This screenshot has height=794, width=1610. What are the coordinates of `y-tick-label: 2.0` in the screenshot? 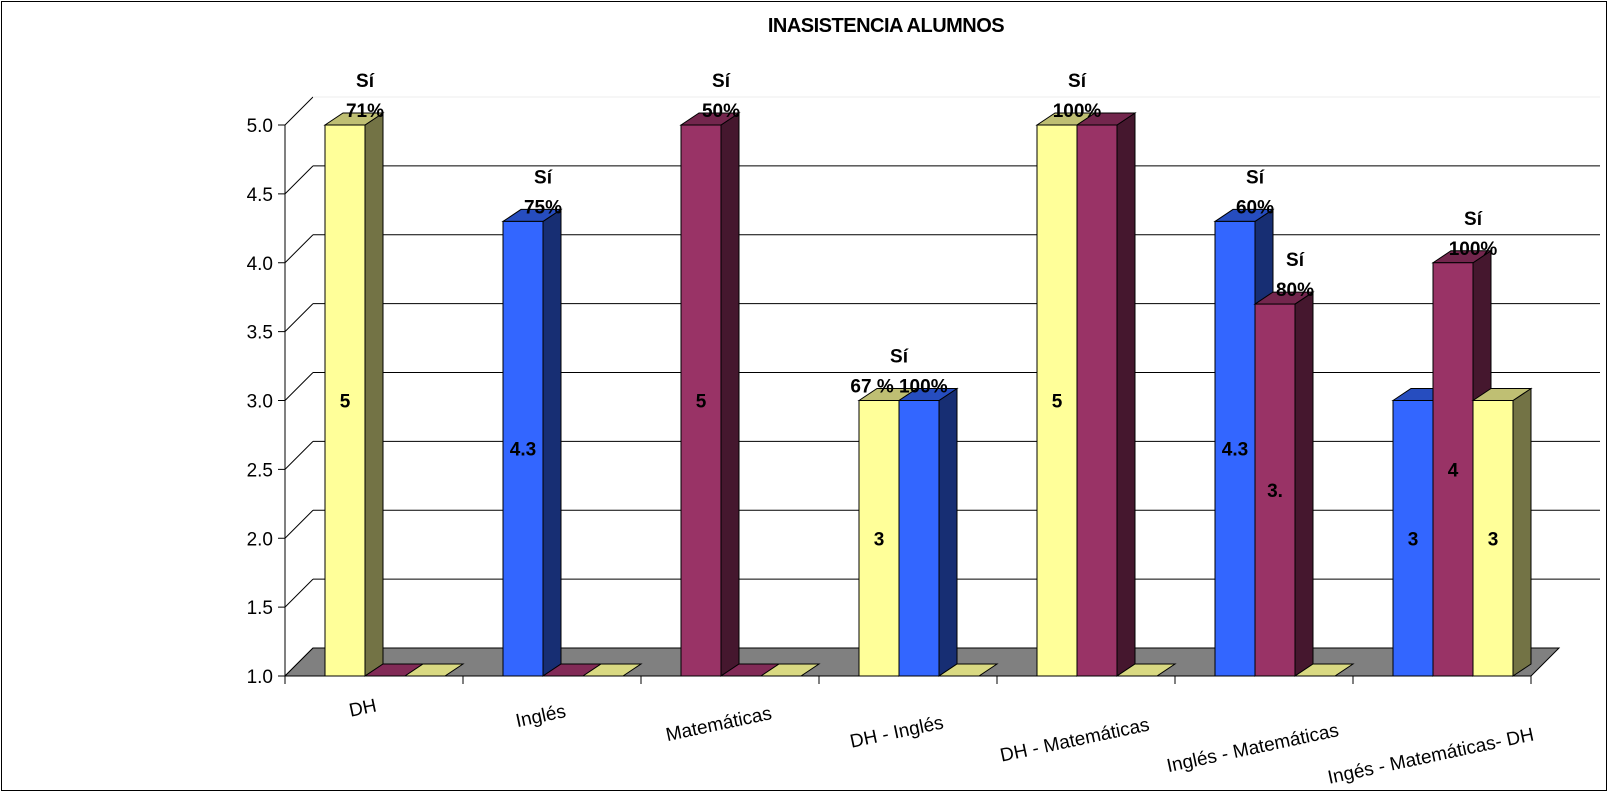 It's located at (260, 539).